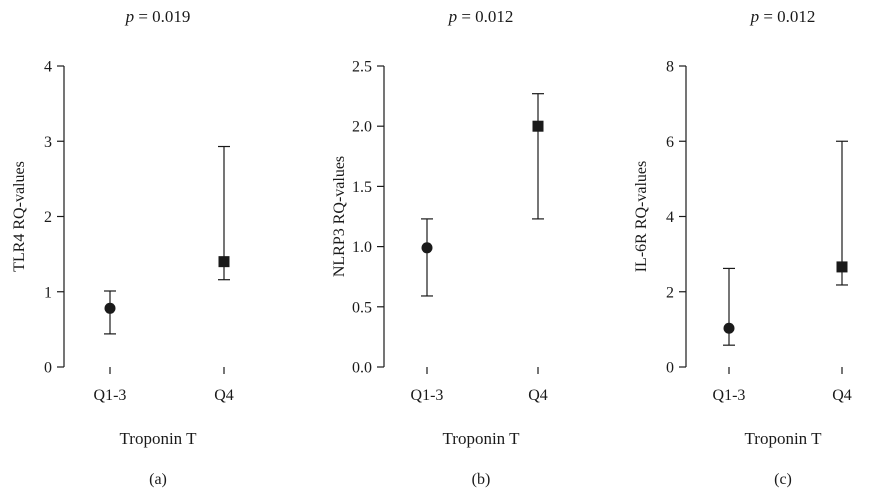  I want to click on panel-label: (c), so click(783, 479).